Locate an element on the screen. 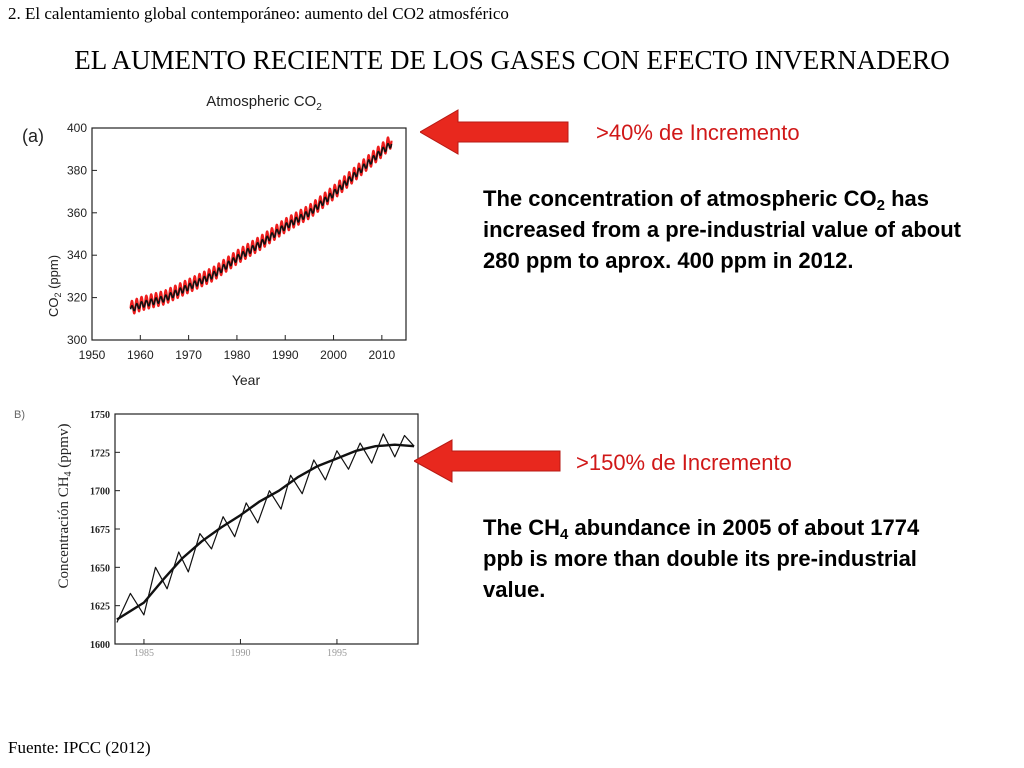 The image size is (1024, 768). ch4-y-tick-label: 1725 is located at coordinates (100, 453).